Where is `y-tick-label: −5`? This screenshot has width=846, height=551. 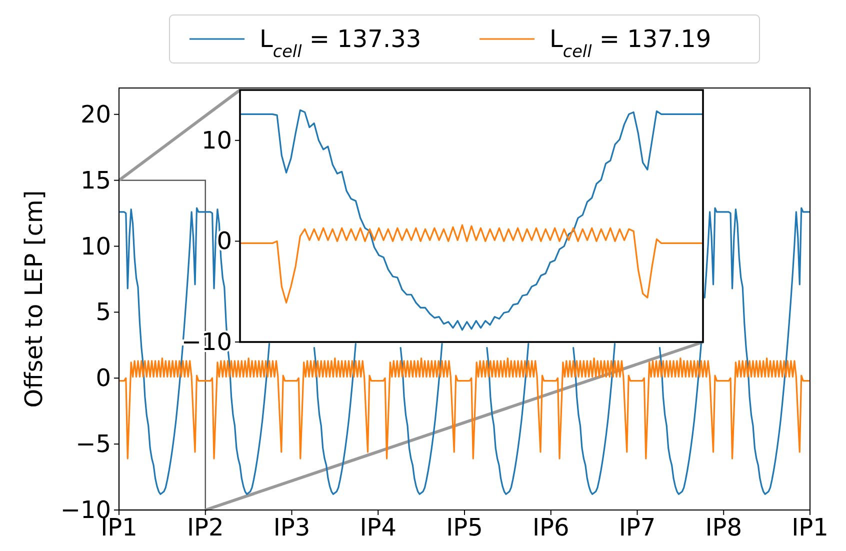
y-tick-label: −5 is located at coordinates (93, 444).